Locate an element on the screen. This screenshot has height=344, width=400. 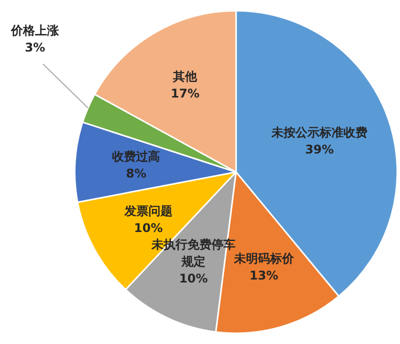
slice-label: 未按公示标准收费 is located at coordinates (319, 133).